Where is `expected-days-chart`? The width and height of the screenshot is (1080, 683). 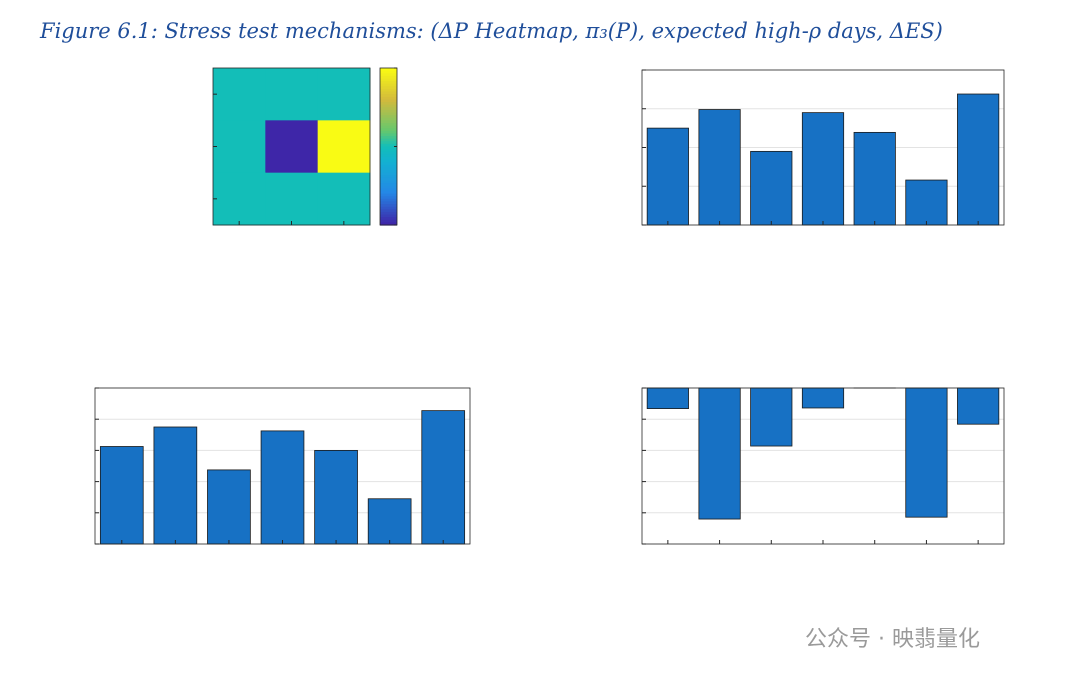
expected-days-chart is located at coordinates (282, 466).